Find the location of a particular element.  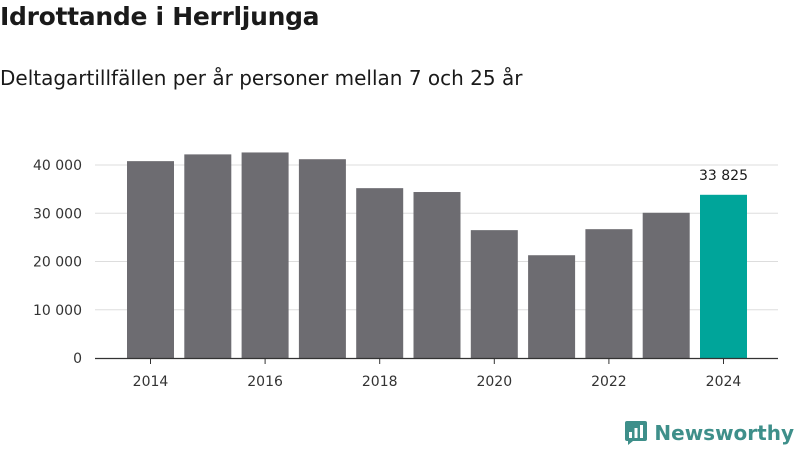

bar-2014 is located at coordinates (150, 259).